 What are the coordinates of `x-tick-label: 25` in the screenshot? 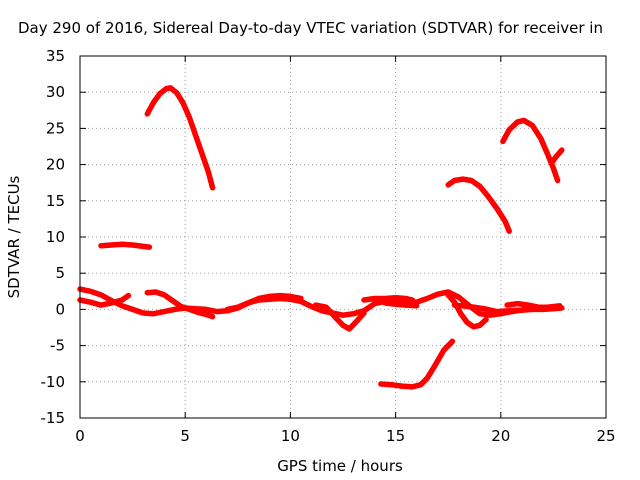 It's located at (605, 436).